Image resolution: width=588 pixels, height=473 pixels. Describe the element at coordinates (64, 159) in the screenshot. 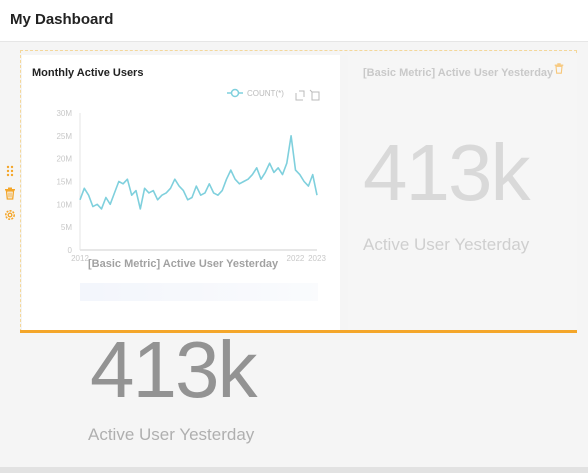

I see `y-tick-label: 20M` at that location.